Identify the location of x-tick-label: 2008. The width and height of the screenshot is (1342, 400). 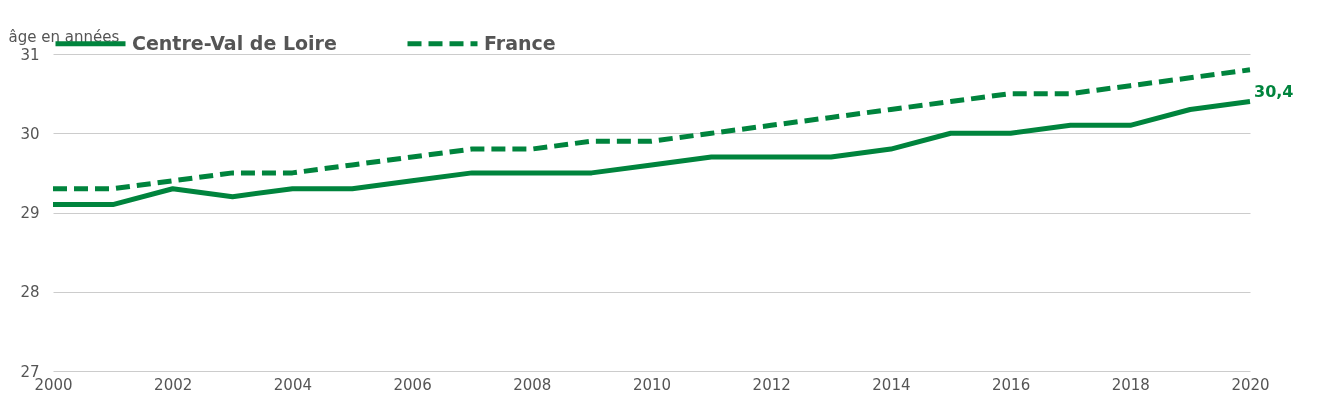
(532, 384).